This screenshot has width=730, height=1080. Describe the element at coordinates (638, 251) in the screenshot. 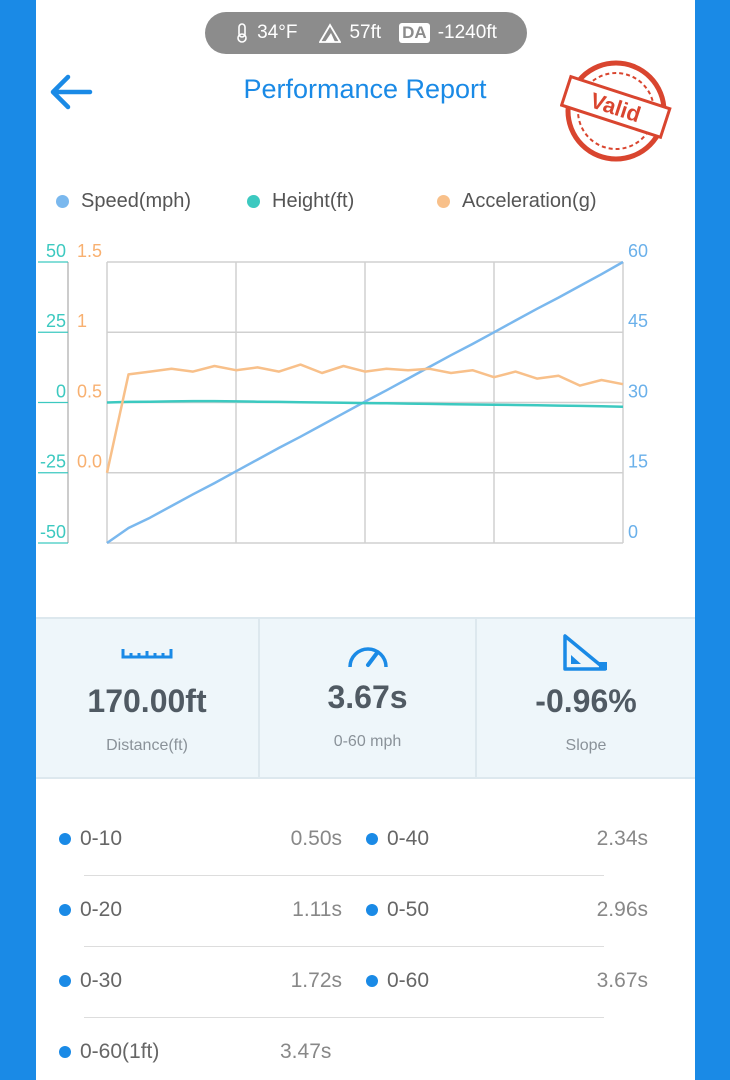

I see `y2-tick-label: 60` at that location.